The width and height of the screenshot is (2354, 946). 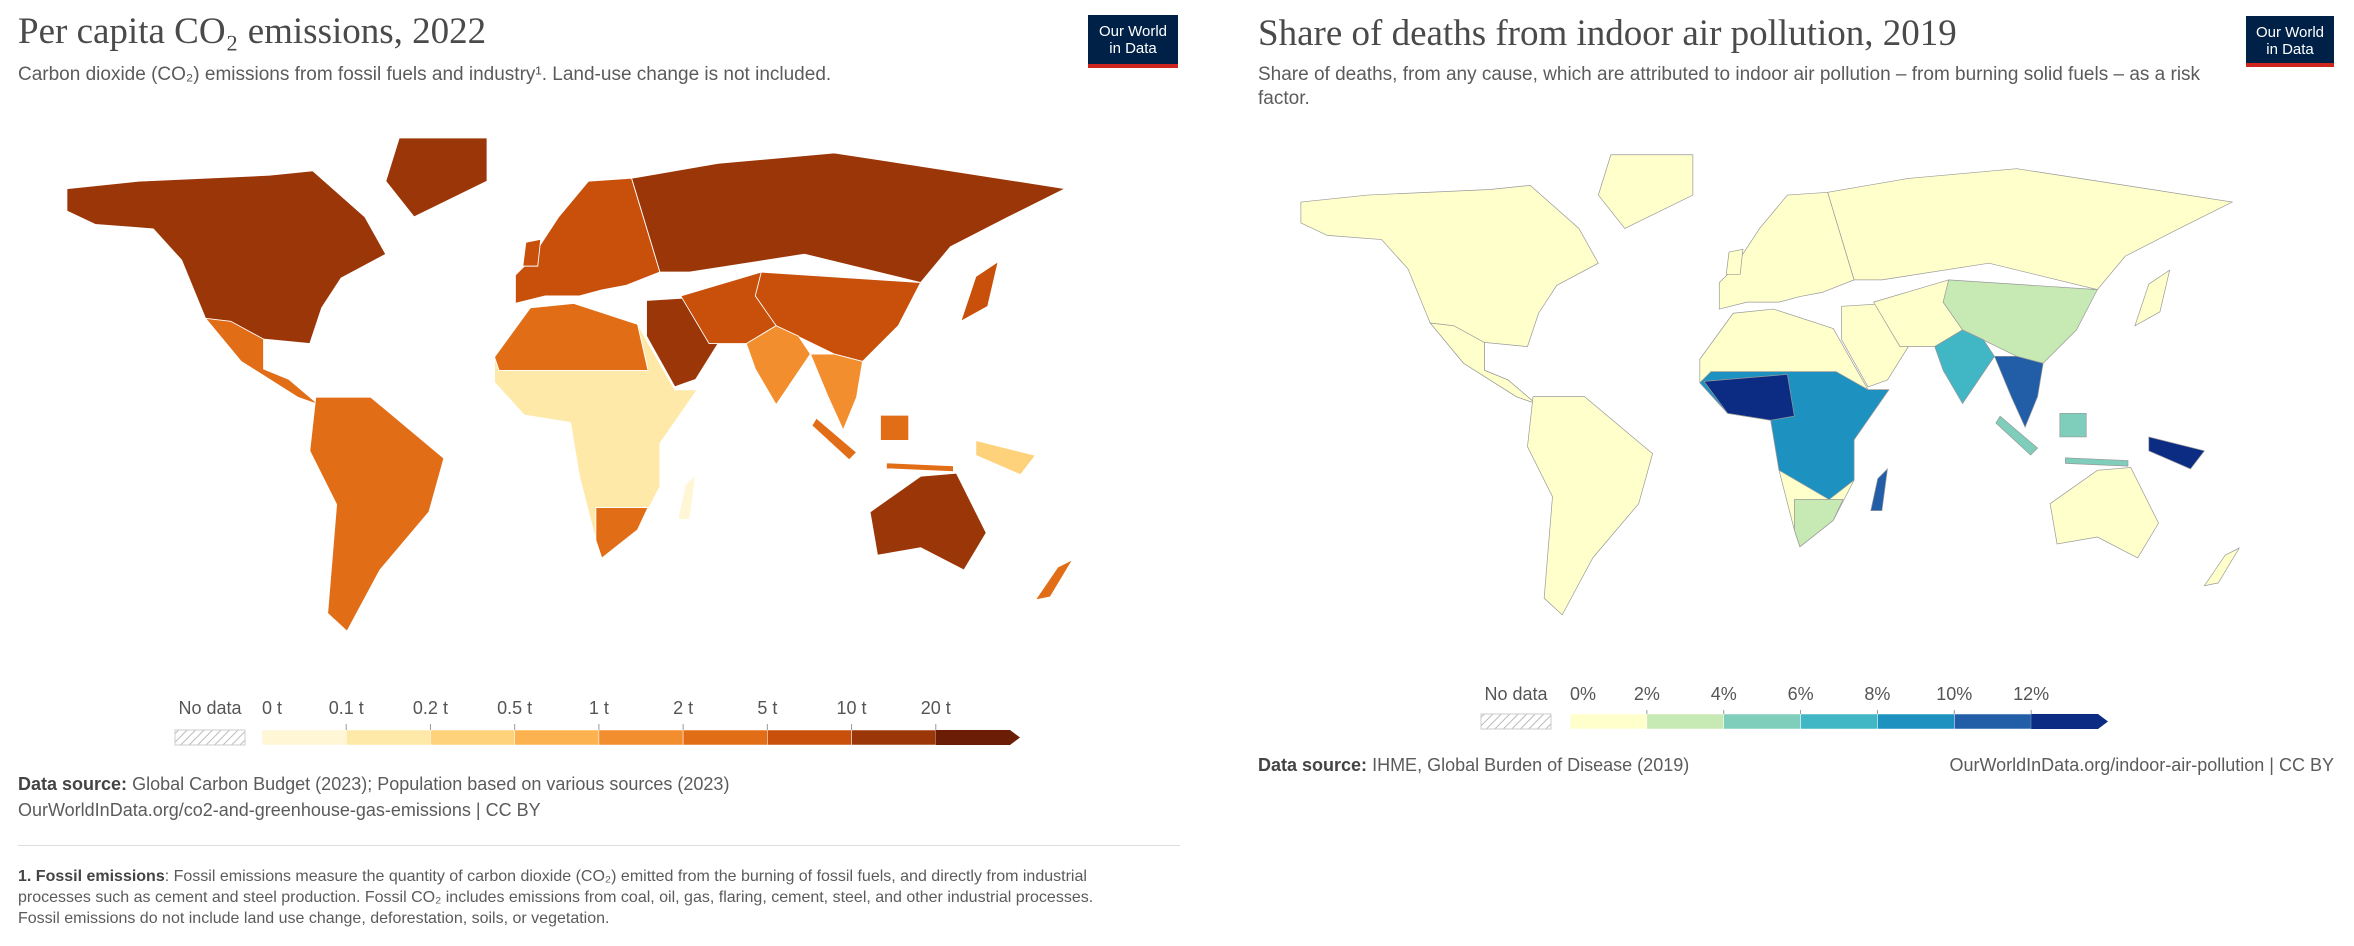 What do you see at coordinates (2031, 694) in the screenshot?
I see `legend-label: 12%` at bounding box center [2031, 694].